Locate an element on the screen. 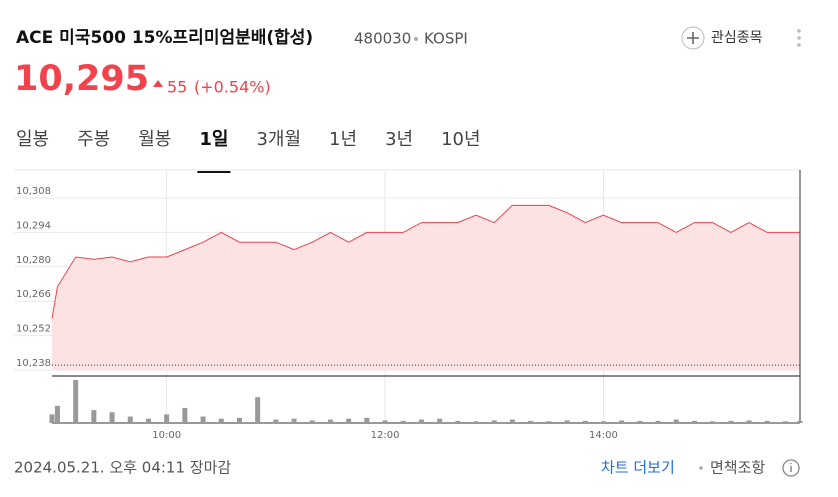 The width and height of the screenshot is (838, 497). info-icon is located at coordinates (791, 468).